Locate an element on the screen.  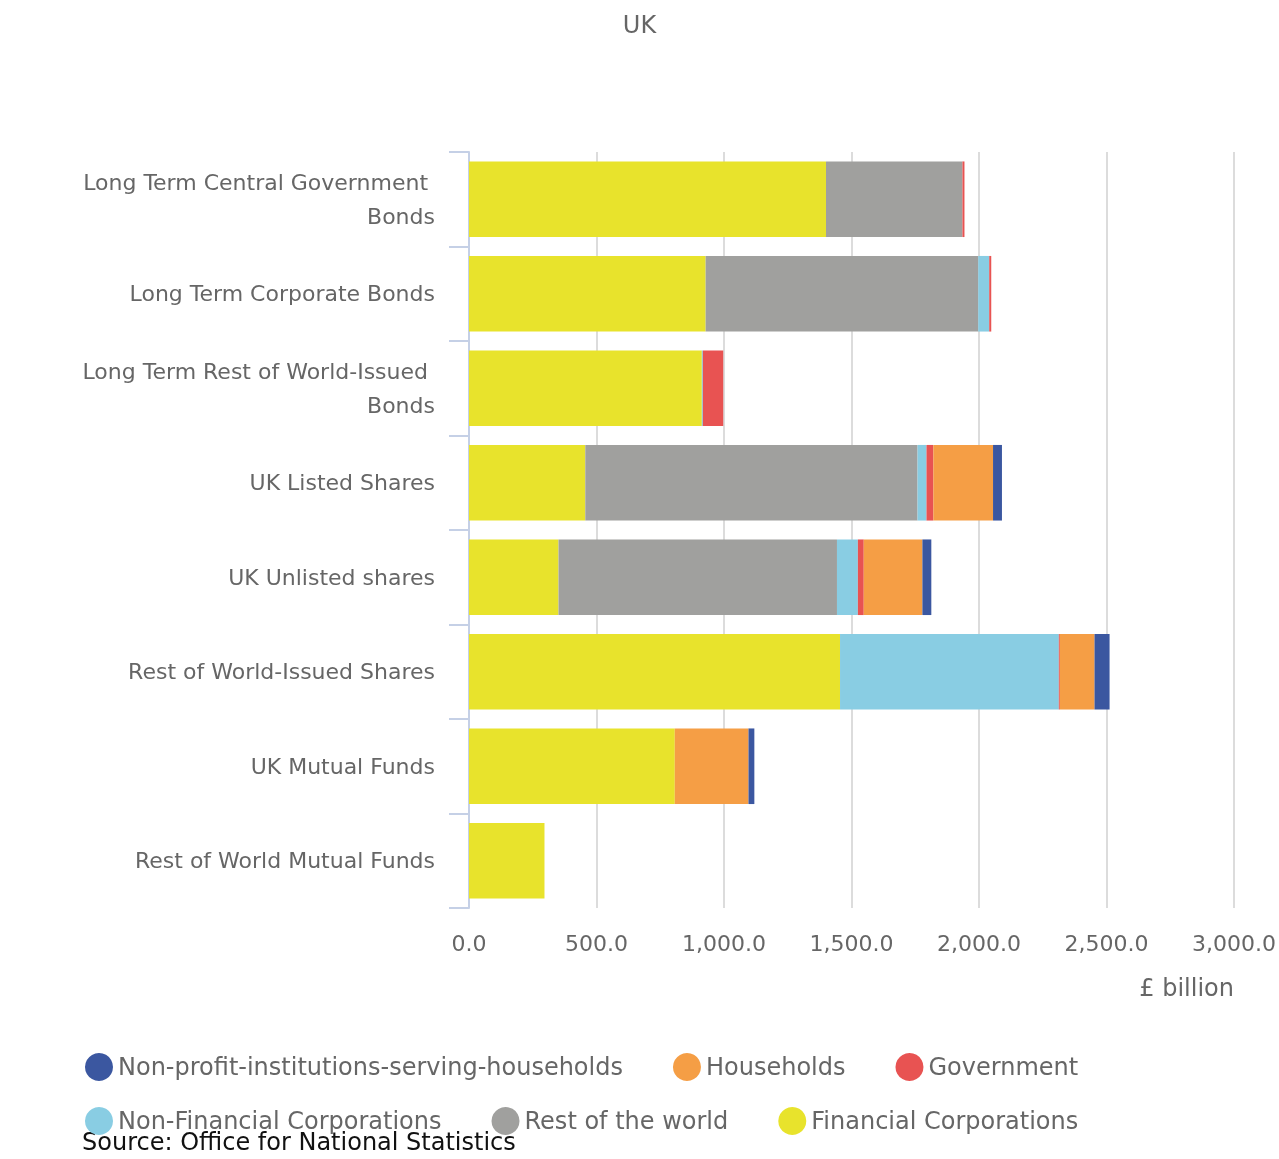
x-axis-title: £ billion is located at coordinates (1186, 988).